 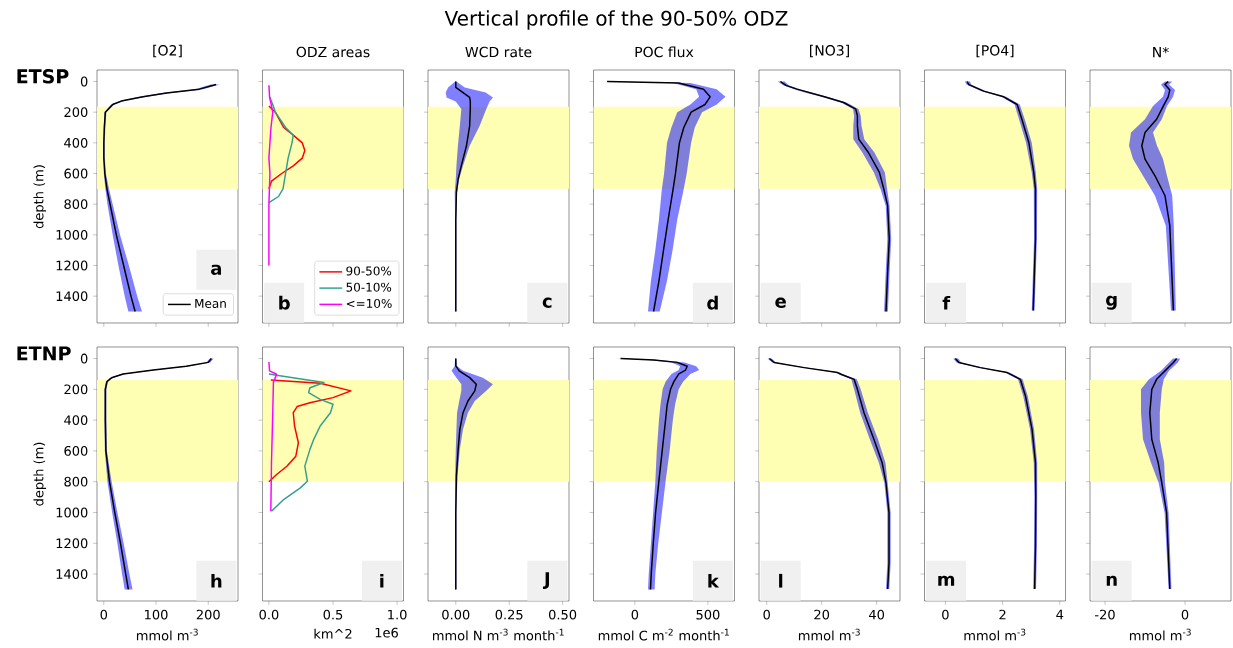 I want to click on x-axis-title: mmol C m$^{-2}$ month$^{-1}$, so click(x=663, y=634).